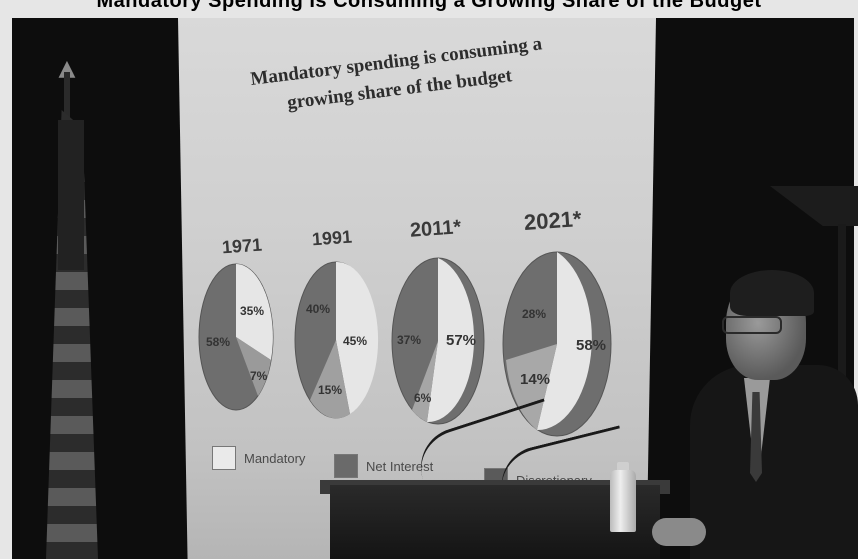 This screenshot has width=858, height=559. What do you see at coordinates (623, 467) in the screenshot?
I see `water-bottle-cap` at bounding box center [623, 467].